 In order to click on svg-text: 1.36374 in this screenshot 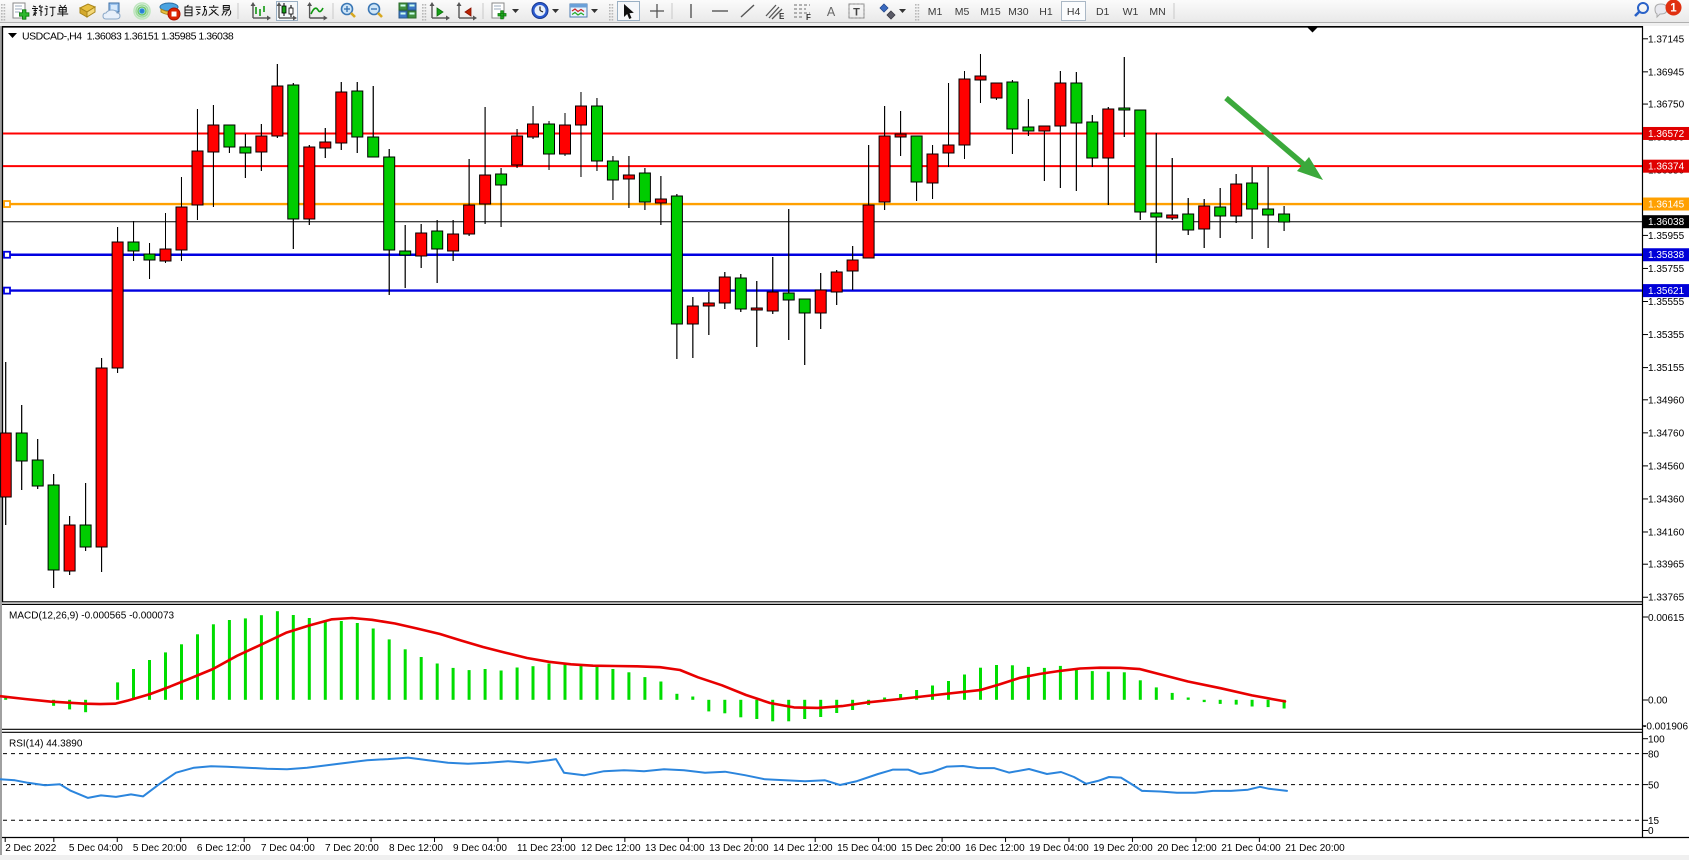, I will do `click(1666, 167)`.